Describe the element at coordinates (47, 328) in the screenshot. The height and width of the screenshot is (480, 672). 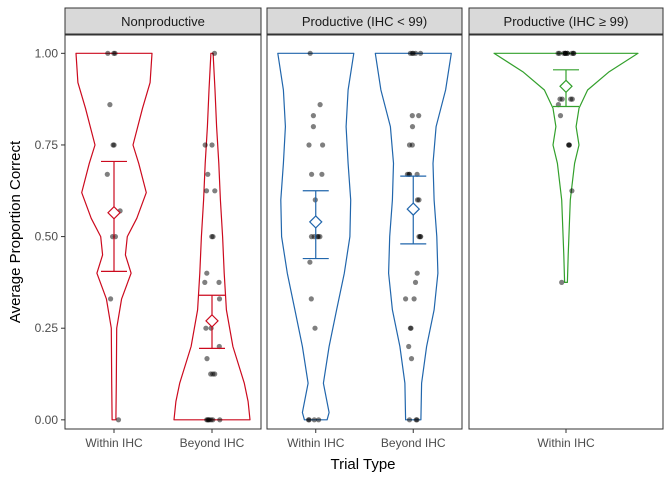
I see `y-tick-label: 0.25` at that location.